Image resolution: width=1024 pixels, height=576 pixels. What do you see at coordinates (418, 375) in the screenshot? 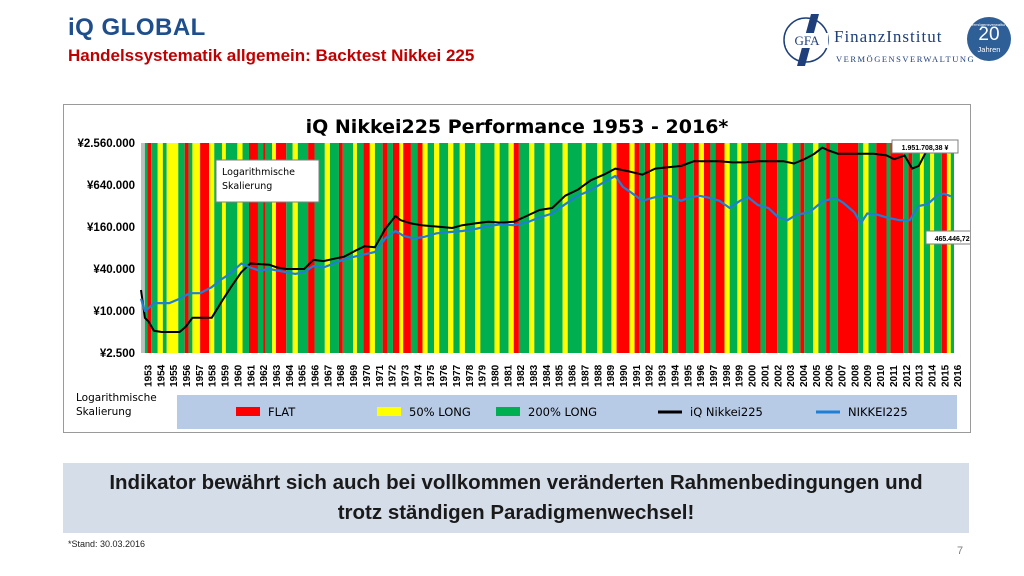
I see `x-tick-label: 1974` at bounding box center [418, 375].